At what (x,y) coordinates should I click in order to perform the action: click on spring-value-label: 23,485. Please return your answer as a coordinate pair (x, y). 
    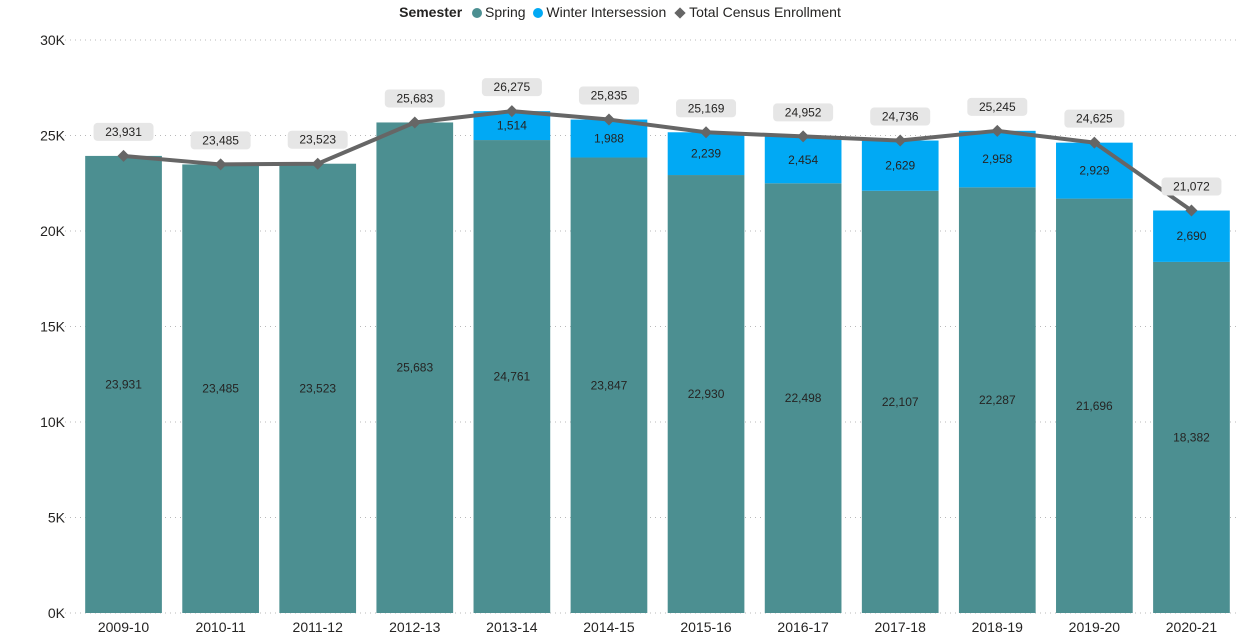
    Looking at the image, I should click on (220, 389).